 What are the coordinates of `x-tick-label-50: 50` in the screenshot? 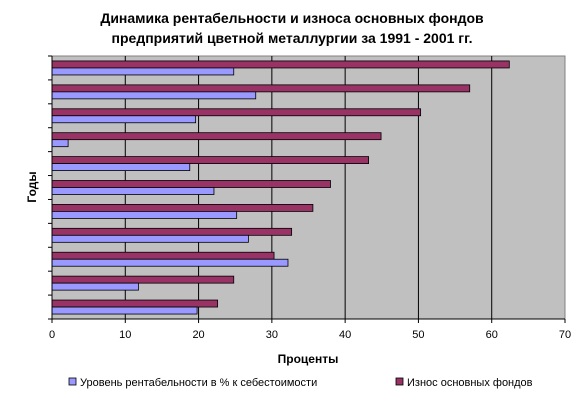 It's located at (418, 335).